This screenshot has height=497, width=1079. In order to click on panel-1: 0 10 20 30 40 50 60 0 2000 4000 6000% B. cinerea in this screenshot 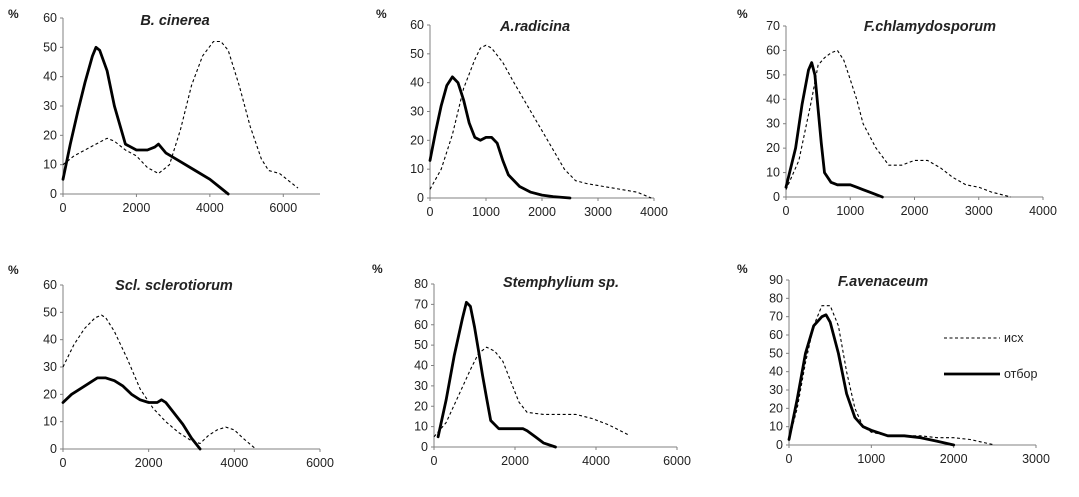, I will do `click(164, 111)`.